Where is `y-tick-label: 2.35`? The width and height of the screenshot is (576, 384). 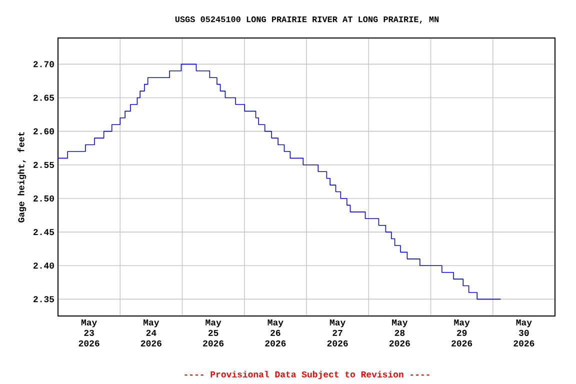
y-tick-label: 2.35 is located at coordinates (43, 299).